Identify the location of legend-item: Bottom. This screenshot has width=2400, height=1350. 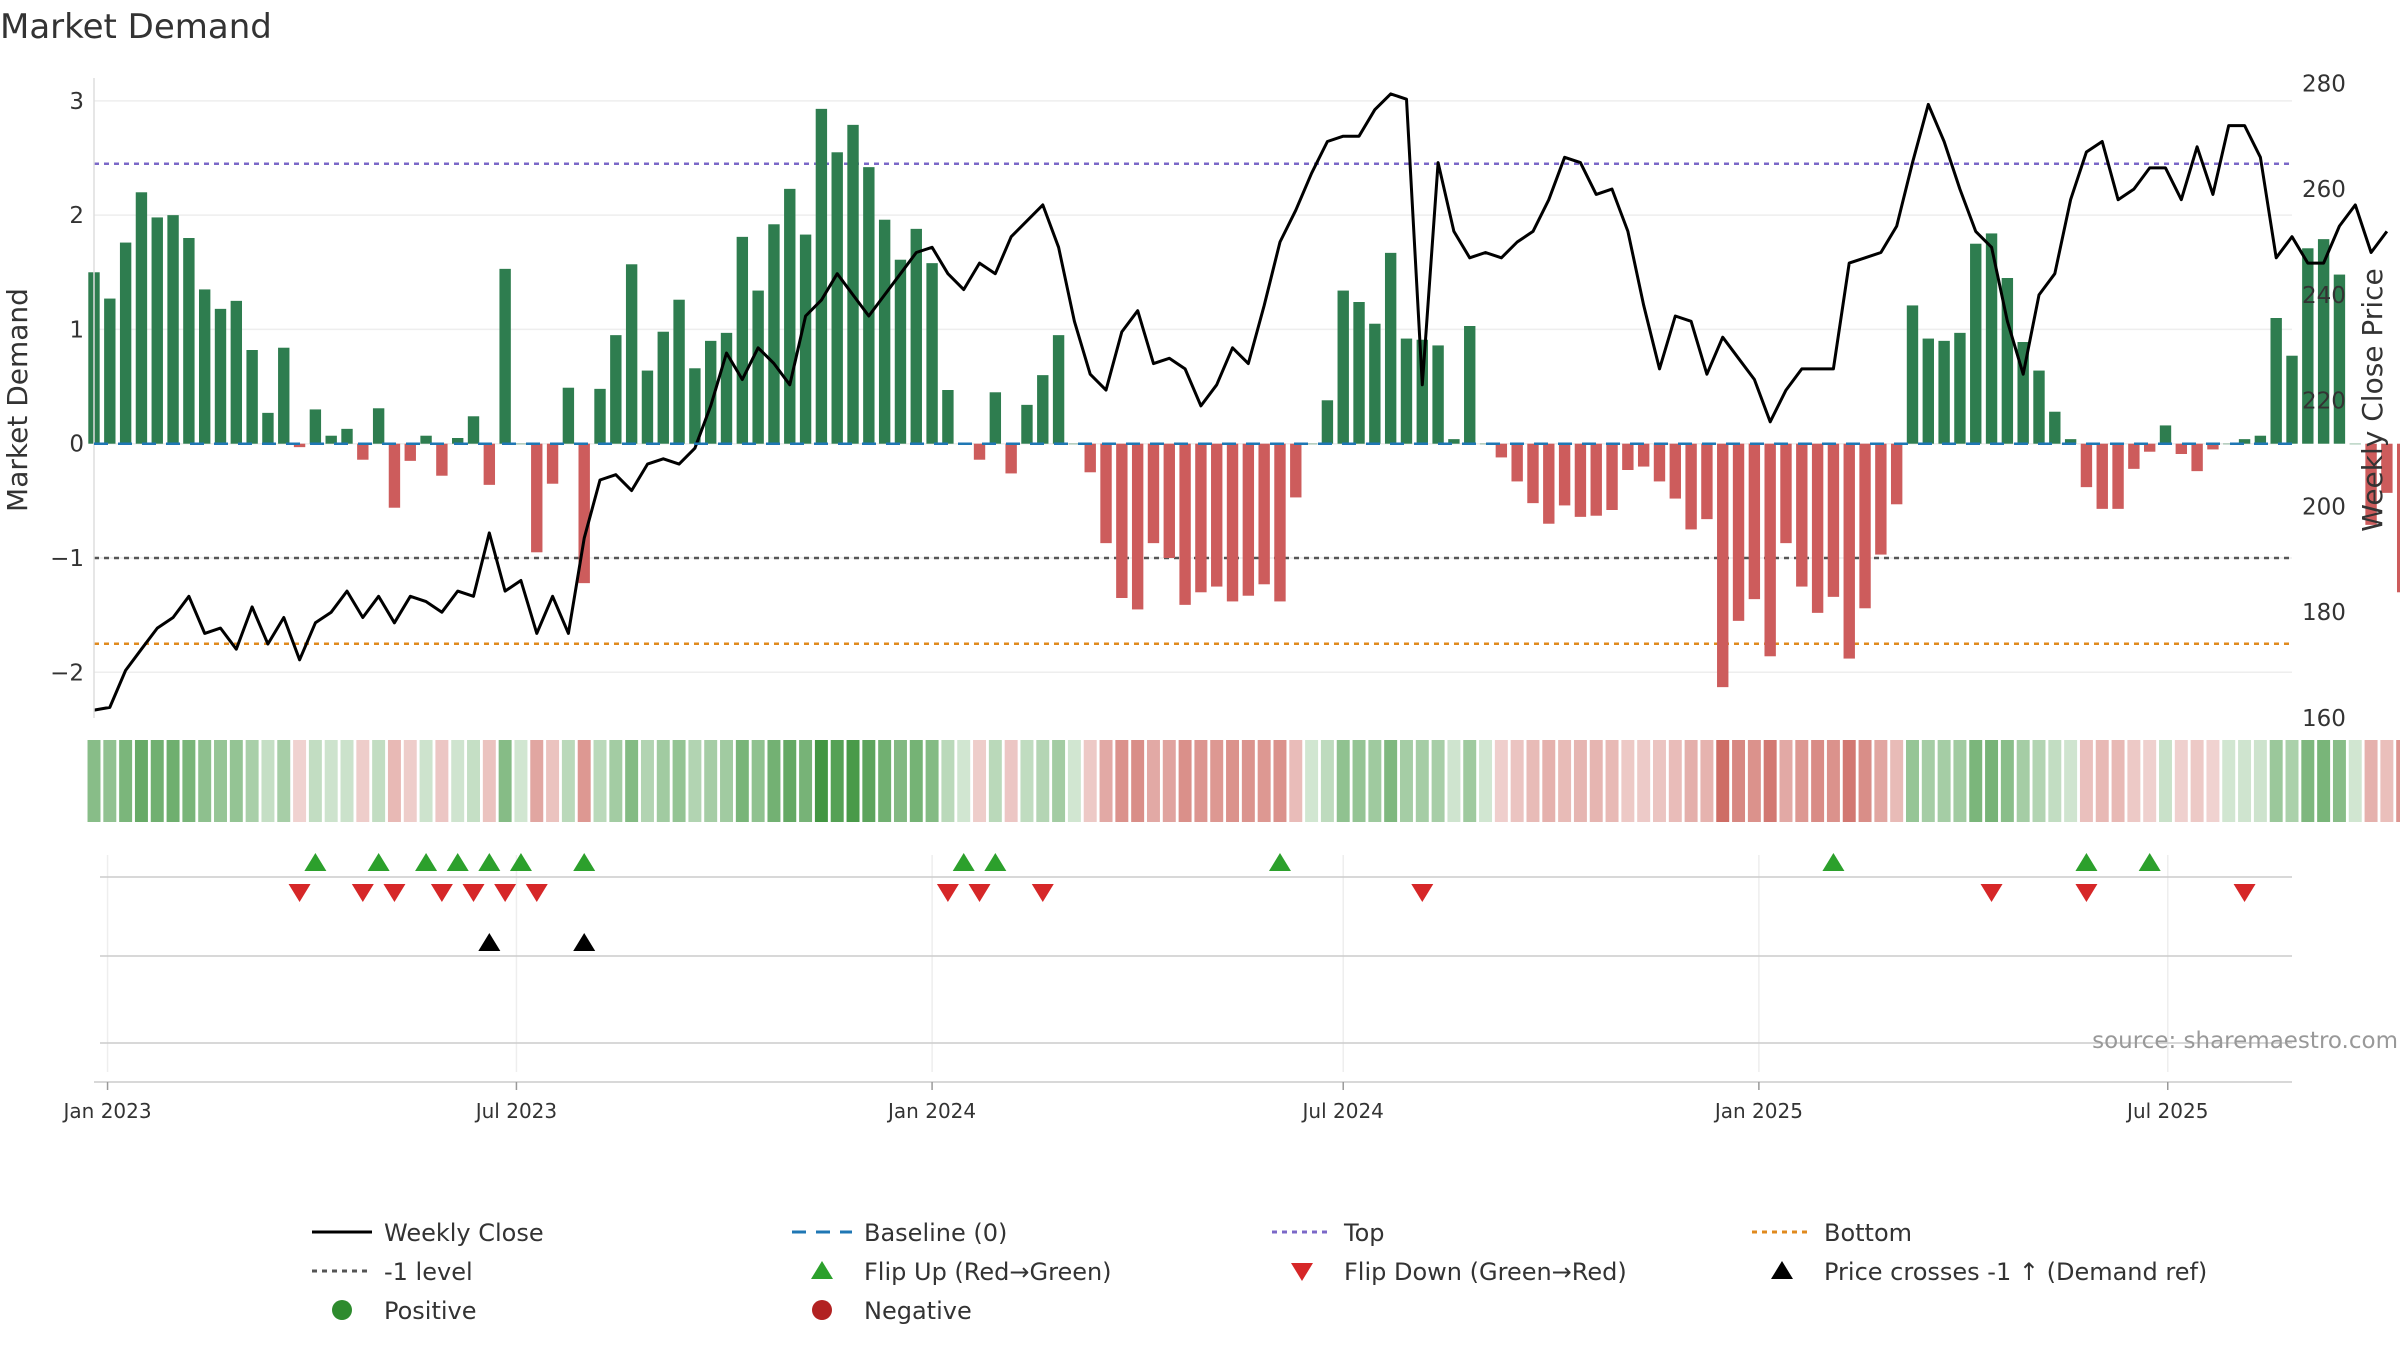
(1832, 1233).